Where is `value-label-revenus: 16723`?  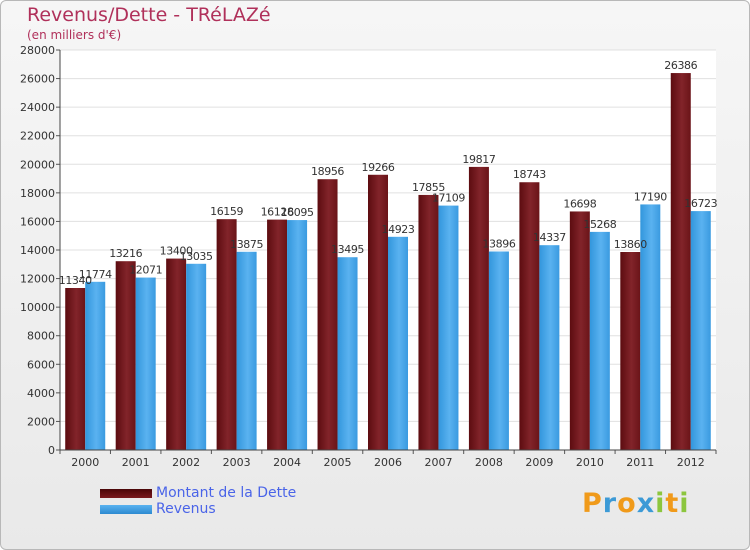
value-label-revenus: 16723 is located at coordinates (700, 203).